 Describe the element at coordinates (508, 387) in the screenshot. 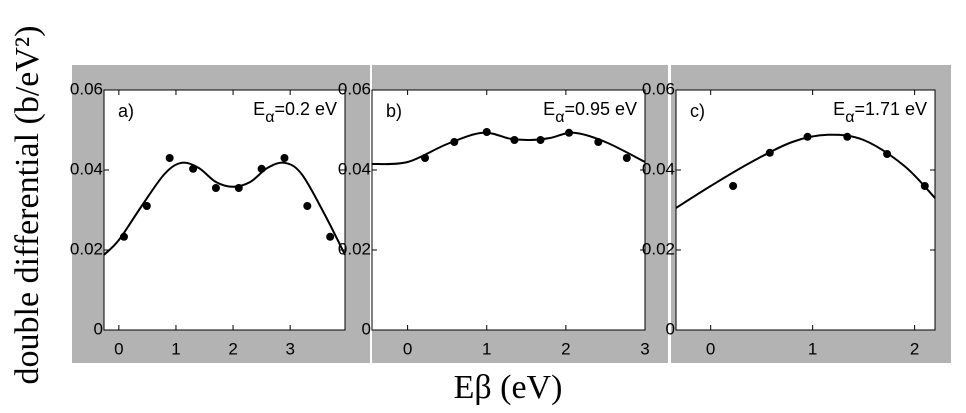

I see `x-axis-label: Eβ (eV)` at that location.